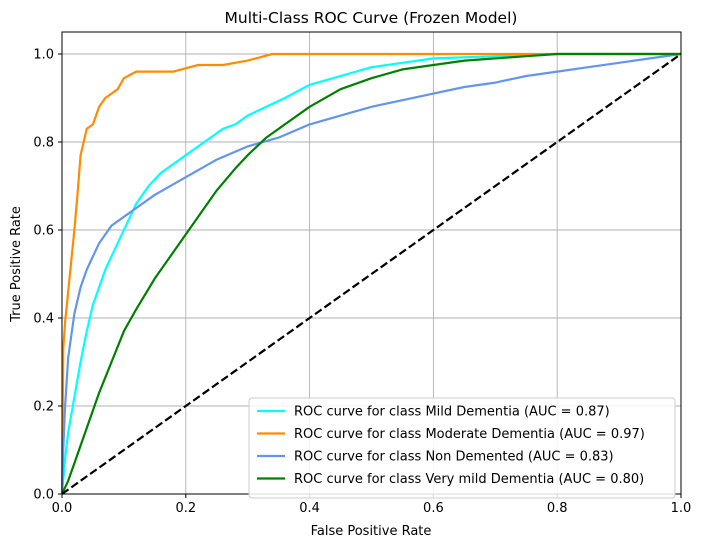 The width and height of the screenshot is (702, 547). Describe the element at coordinates (43, 55) in the screenshot. I see `y-tick-label: 1.0` at that location.